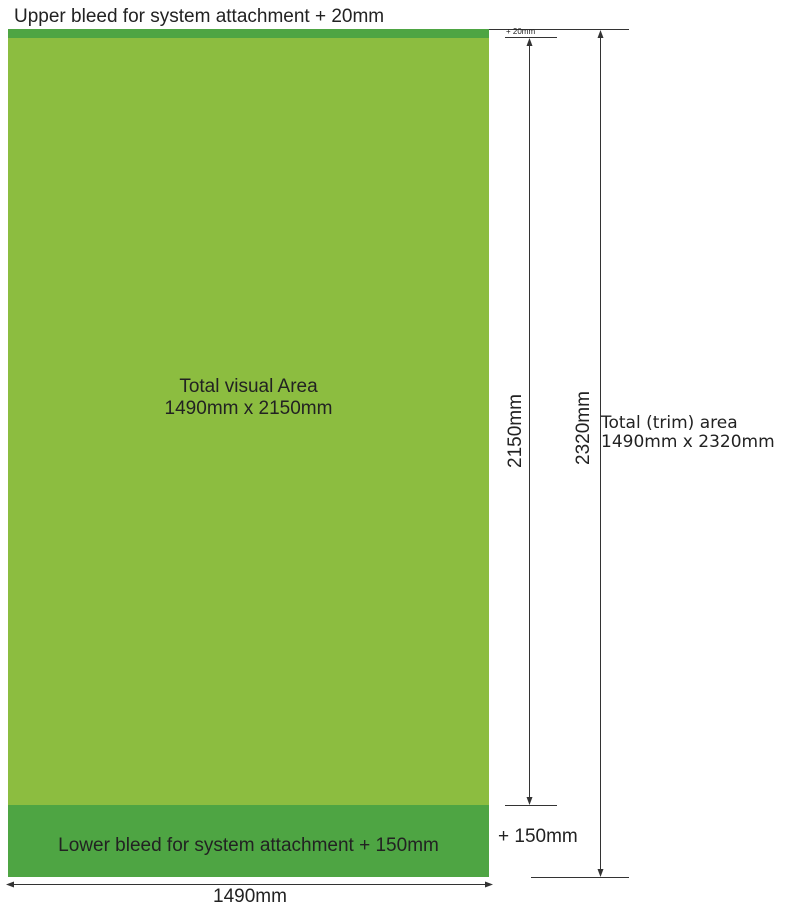  What do you see at coordinates (248, 33) in the screenshot?
I see `upper-bleed-strip` at bounding box center [248, 33].